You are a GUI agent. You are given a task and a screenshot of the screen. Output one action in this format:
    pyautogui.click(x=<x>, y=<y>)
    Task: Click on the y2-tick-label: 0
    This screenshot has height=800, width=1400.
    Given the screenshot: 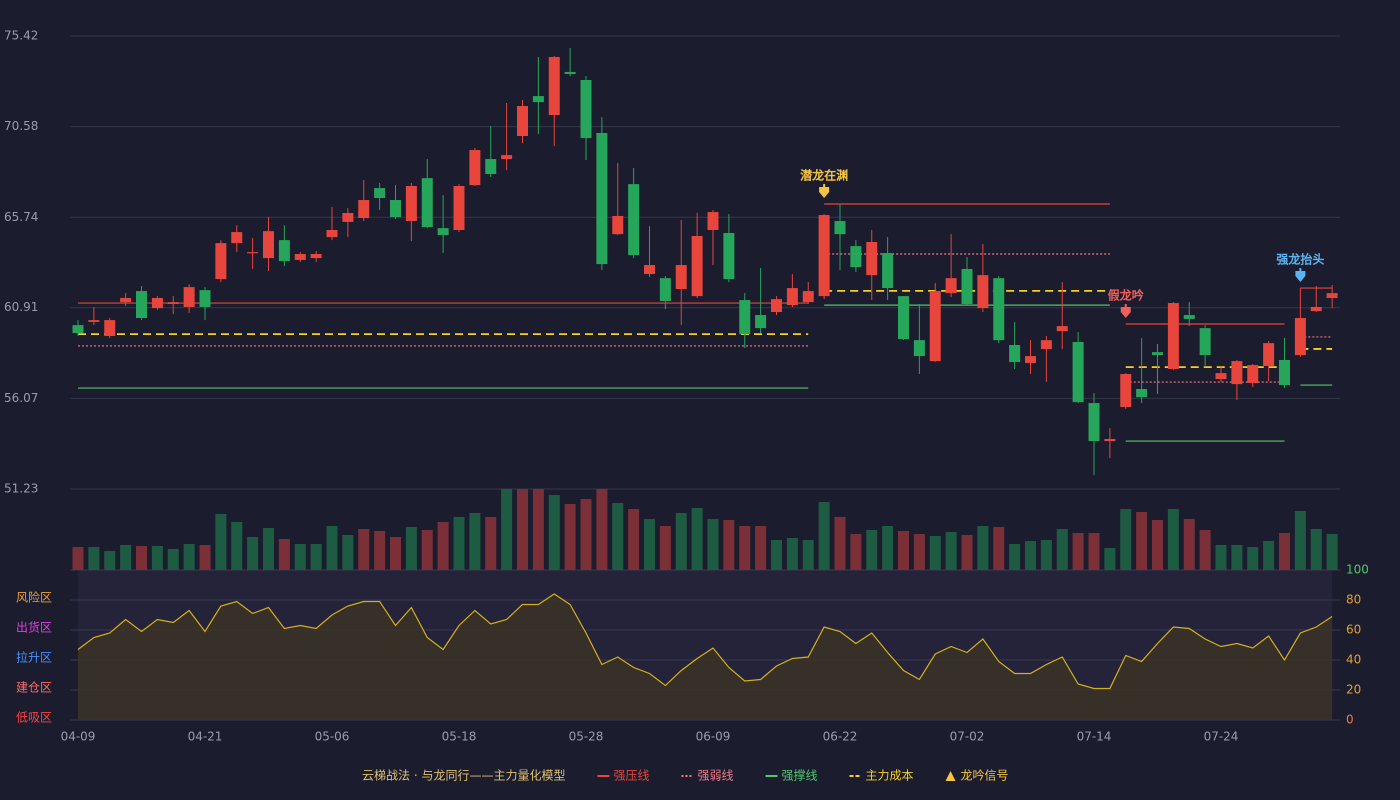 What is the action you would take?
    pyautogui.click(x=1350, y=720)
    